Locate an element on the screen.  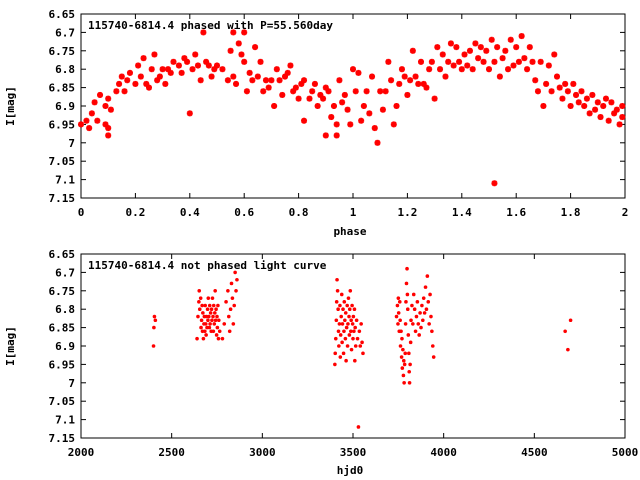
y-tick-label: 7 is located at coordinates (71, 143).